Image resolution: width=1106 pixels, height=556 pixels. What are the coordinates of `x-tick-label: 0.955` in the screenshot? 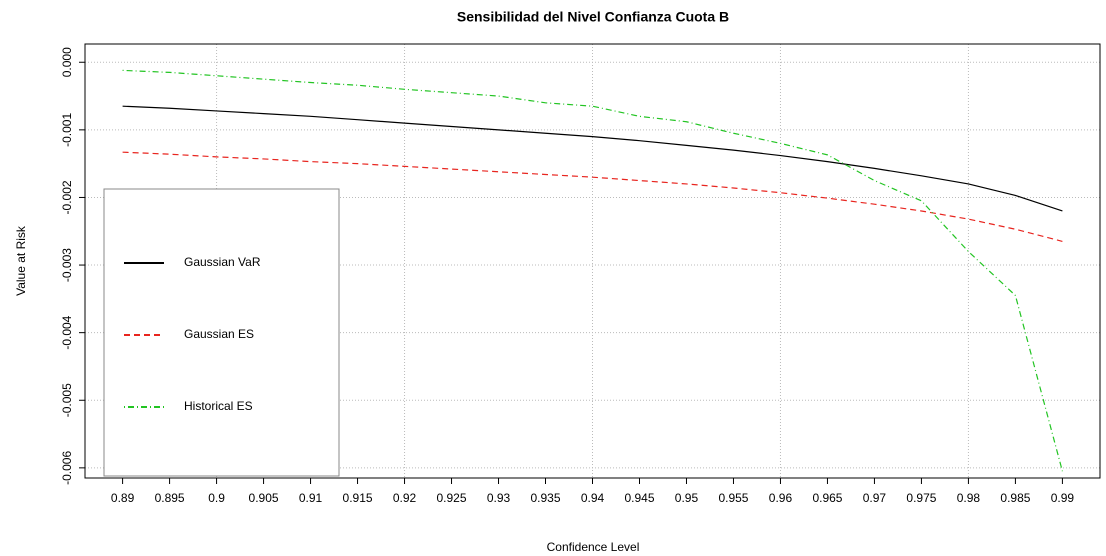 It's located at (733, 498).